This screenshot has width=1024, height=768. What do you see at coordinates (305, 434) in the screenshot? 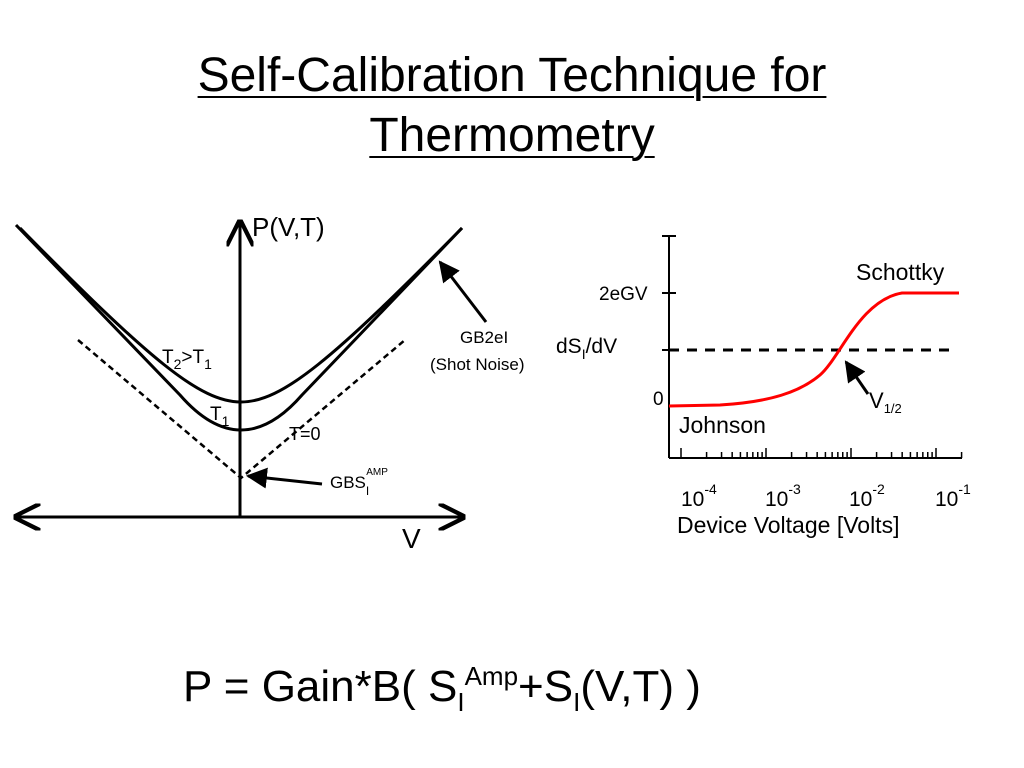
I see `t0-label: T=0` at bounding box center [305, 434].